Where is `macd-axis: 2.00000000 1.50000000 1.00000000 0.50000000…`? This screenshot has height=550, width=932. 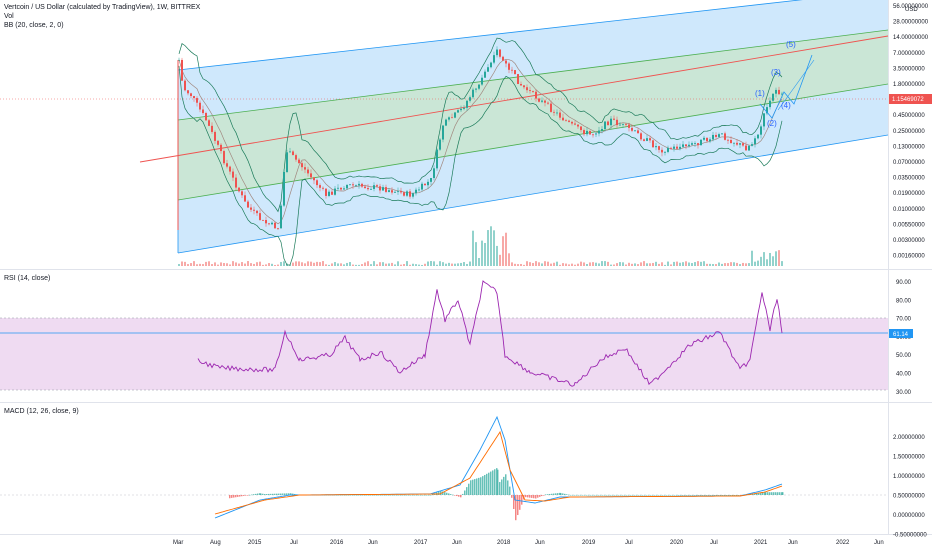 macd-axis: 2.00000000 1.50000000 1.00000000 0.50000000… is located at coordinates (910, 487).